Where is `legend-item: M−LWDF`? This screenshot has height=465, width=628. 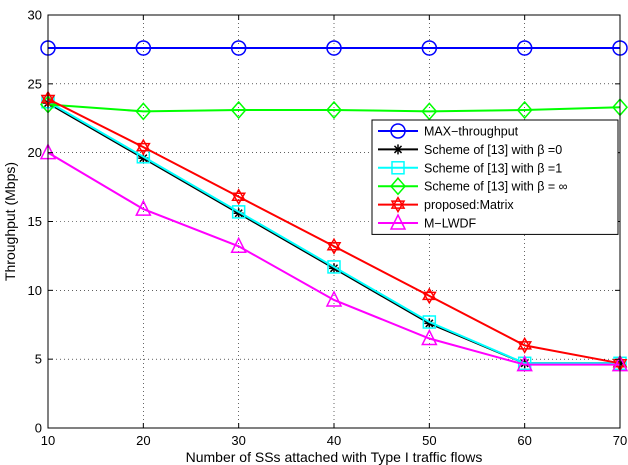
legend-item: M−LWDF is located at coordinates (427, 222).